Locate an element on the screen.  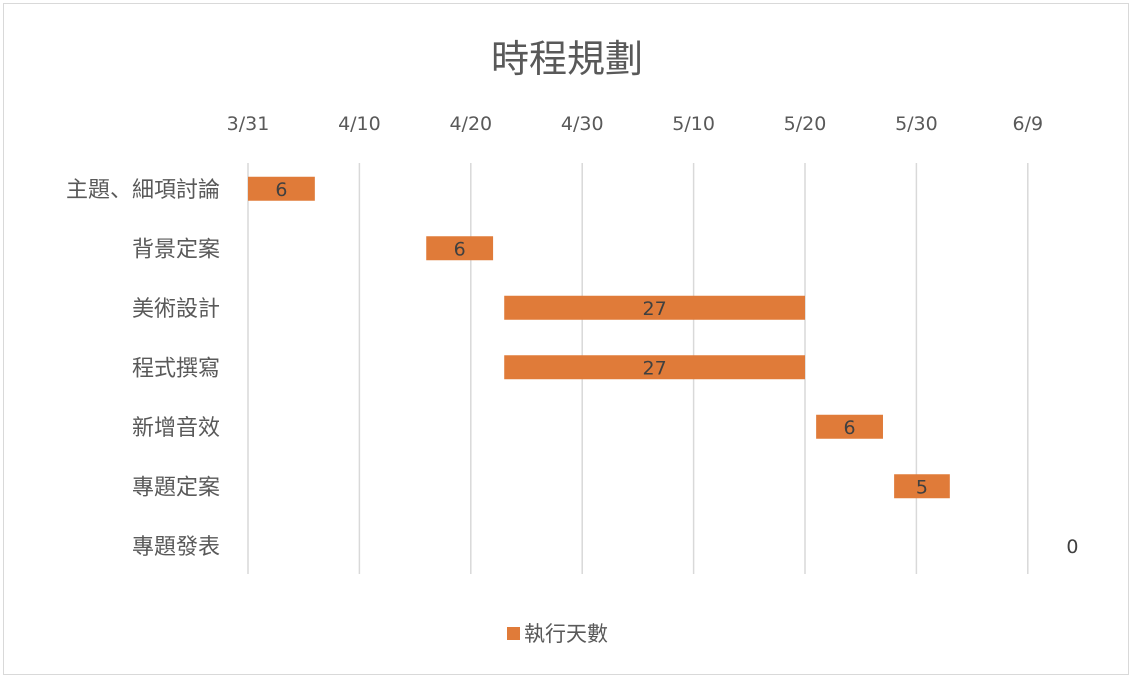
category-label: 美術設計 is located at coordinates (176, 309).